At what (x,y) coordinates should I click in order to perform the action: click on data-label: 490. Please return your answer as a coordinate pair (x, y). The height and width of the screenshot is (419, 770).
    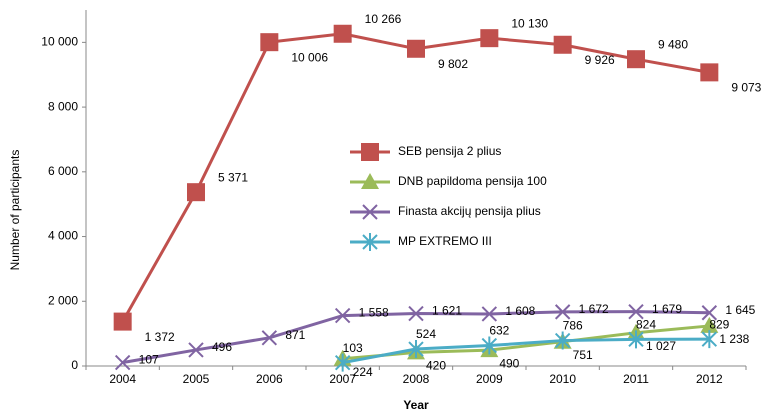
    Looking at the image, I should click on (509, 363).